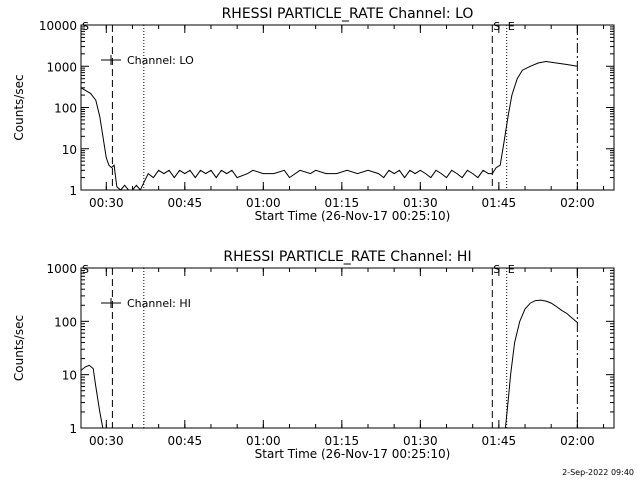  What do you see at coordinates (598, 472) in the screenshot?
I see `footer-date: 2-Sep-2022 09:40` at bounding box center [598, 472].